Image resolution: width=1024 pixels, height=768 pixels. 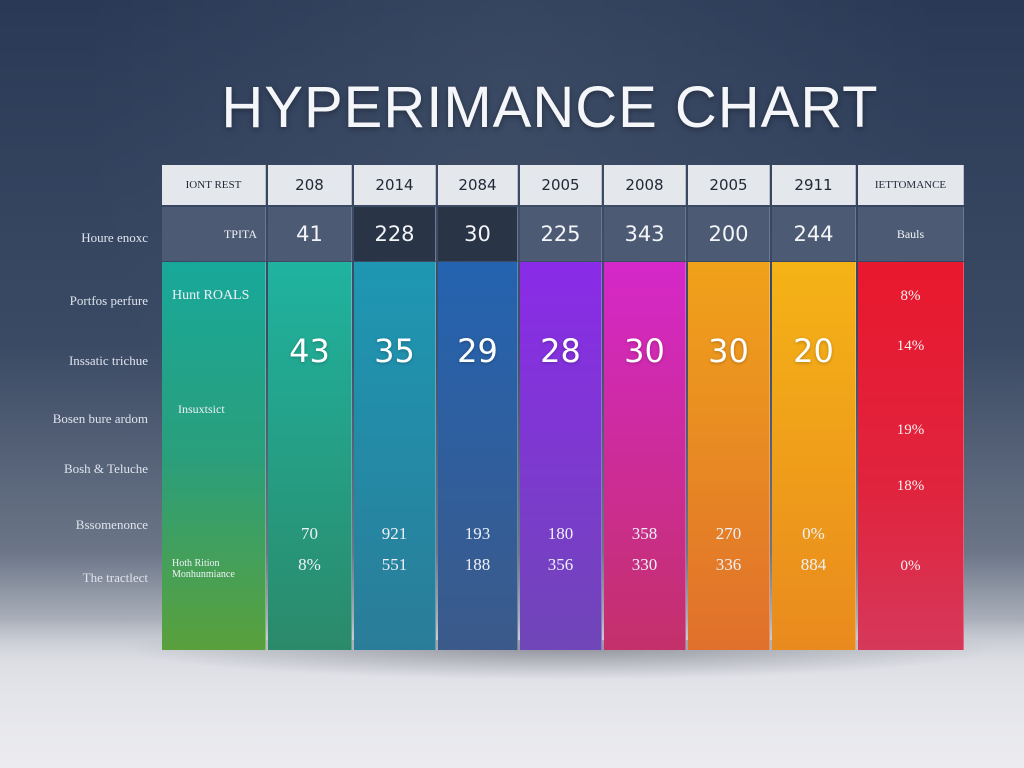 I want to click on subheader-value-6: 200, so click(x=729, y=234).